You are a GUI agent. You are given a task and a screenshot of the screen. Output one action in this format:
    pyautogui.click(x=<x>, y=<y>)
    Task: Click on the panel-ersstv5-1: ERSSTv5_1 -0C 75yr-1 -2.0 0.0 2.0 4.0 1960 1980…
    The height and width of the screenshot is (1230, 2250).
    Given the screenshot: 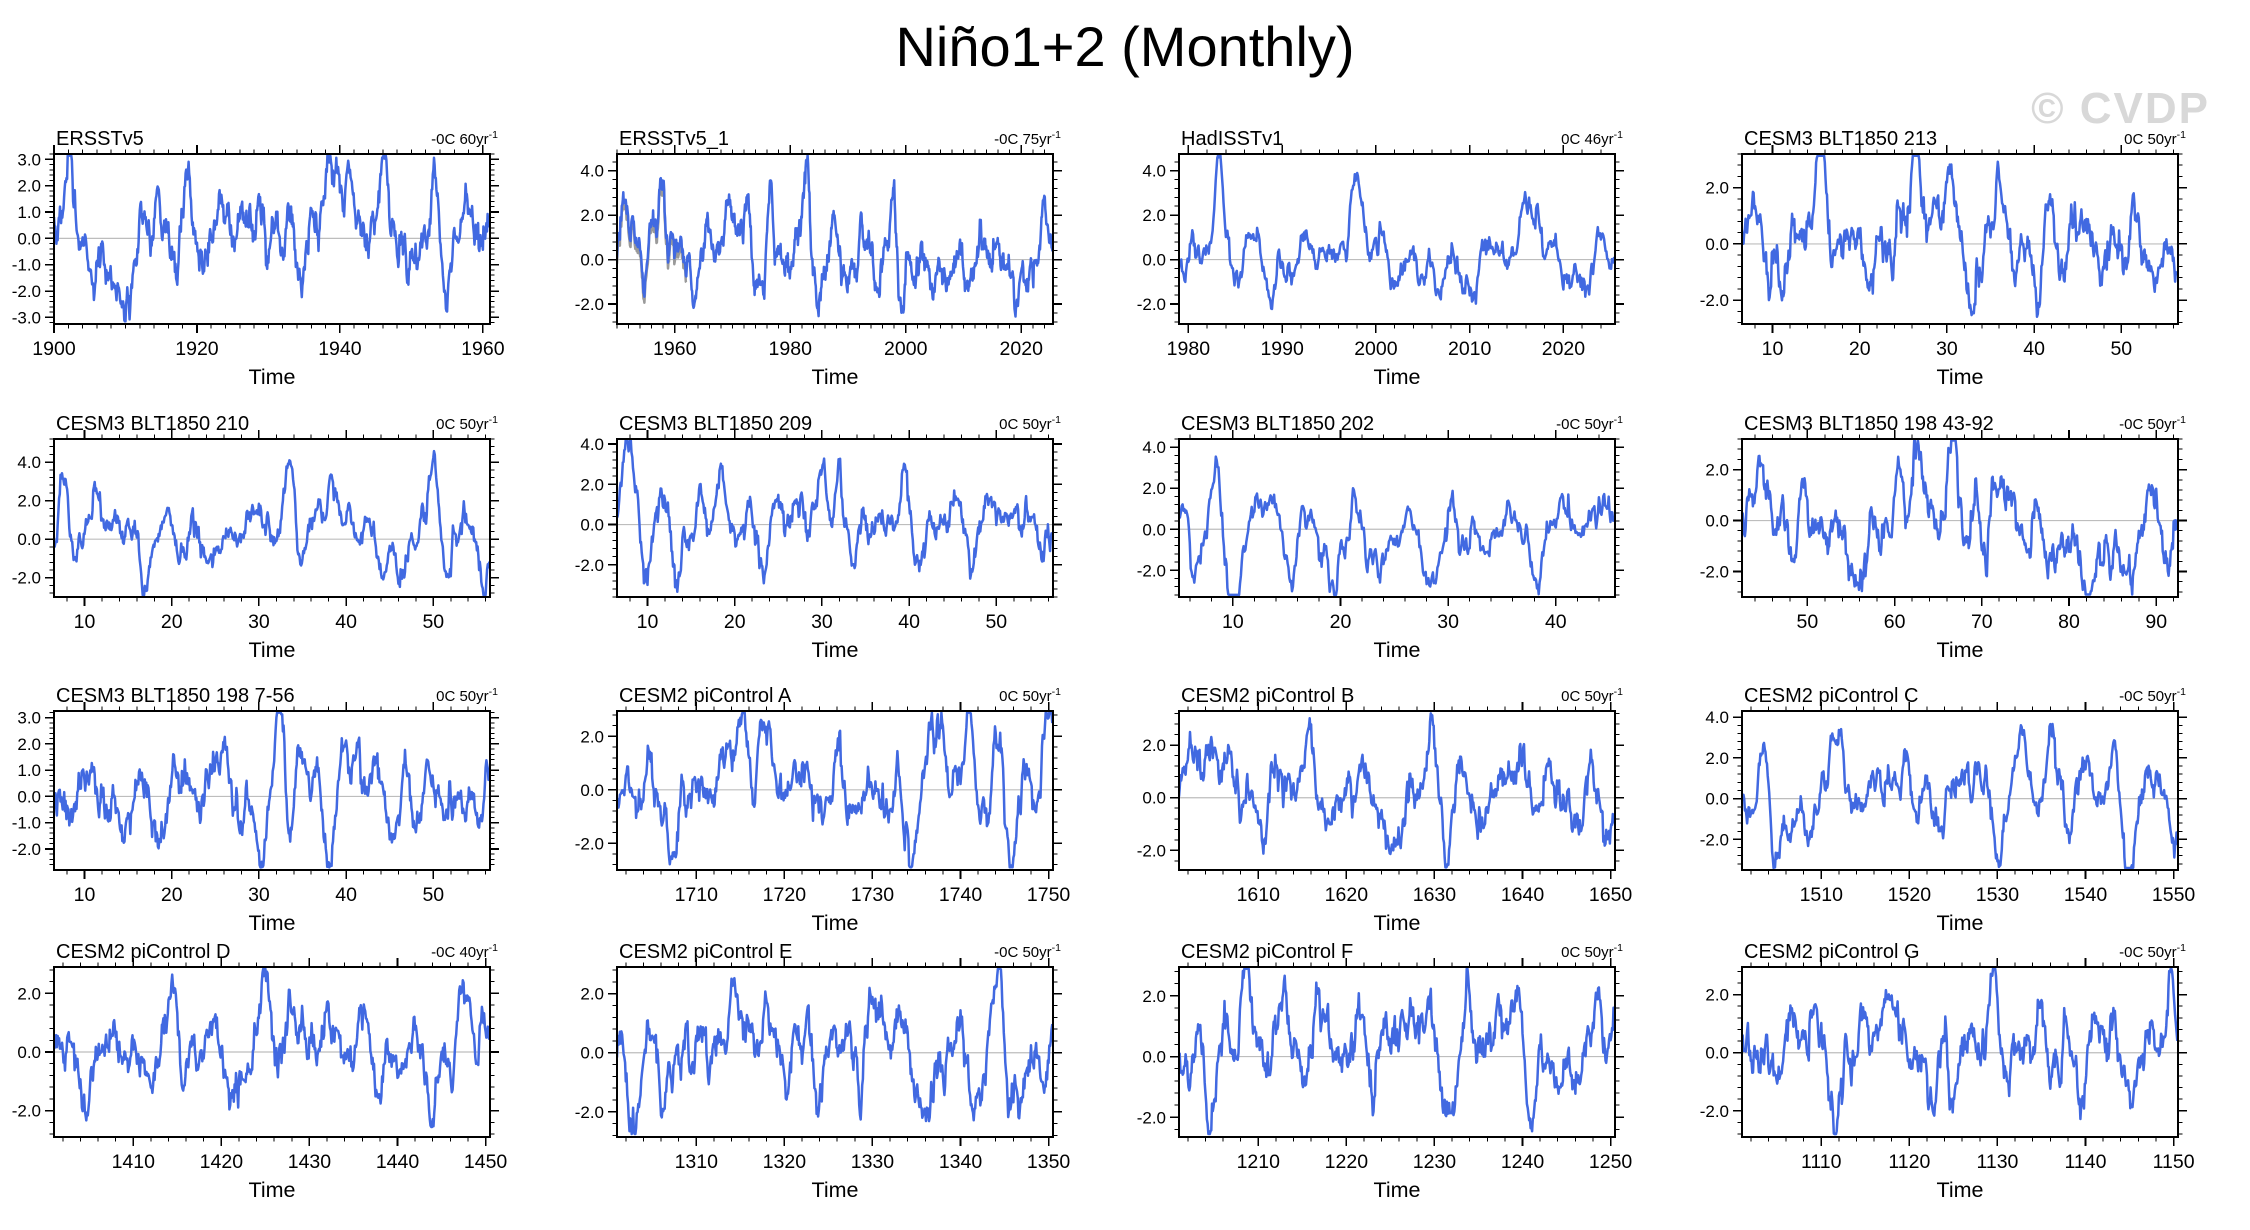 What is the action you would take?
    pyautogui.click(x=844, y=254)
    